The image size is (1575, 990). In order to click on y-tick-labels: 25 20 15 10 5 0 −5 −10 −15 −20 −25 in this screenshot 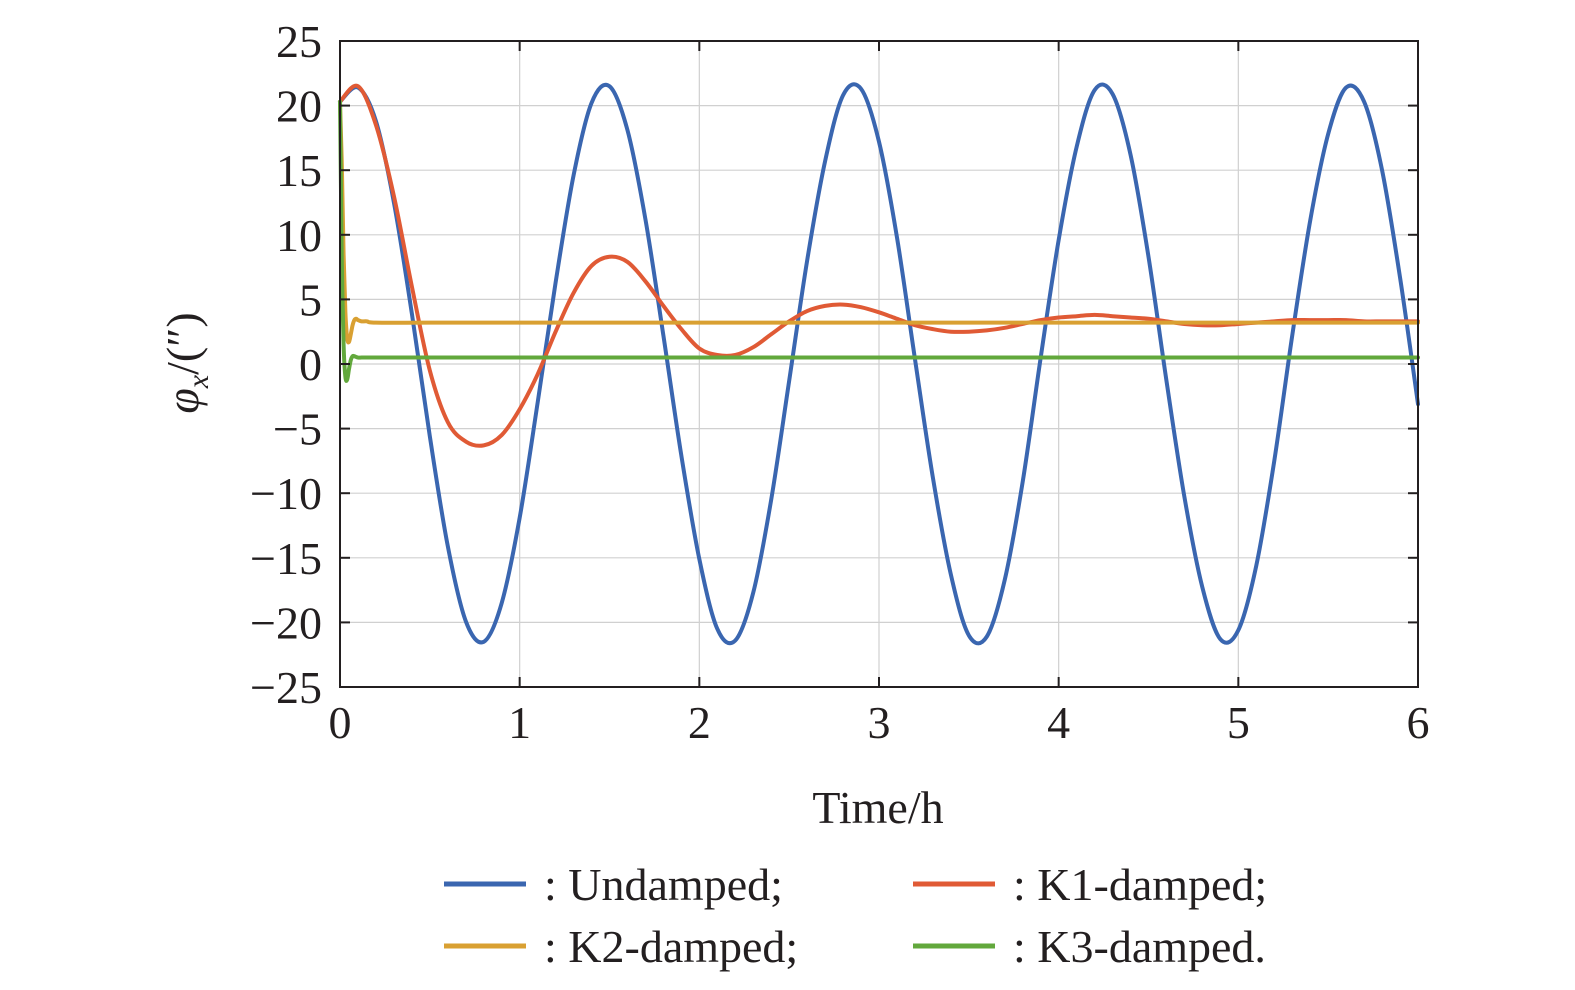, I will do `click(286, 364)`.